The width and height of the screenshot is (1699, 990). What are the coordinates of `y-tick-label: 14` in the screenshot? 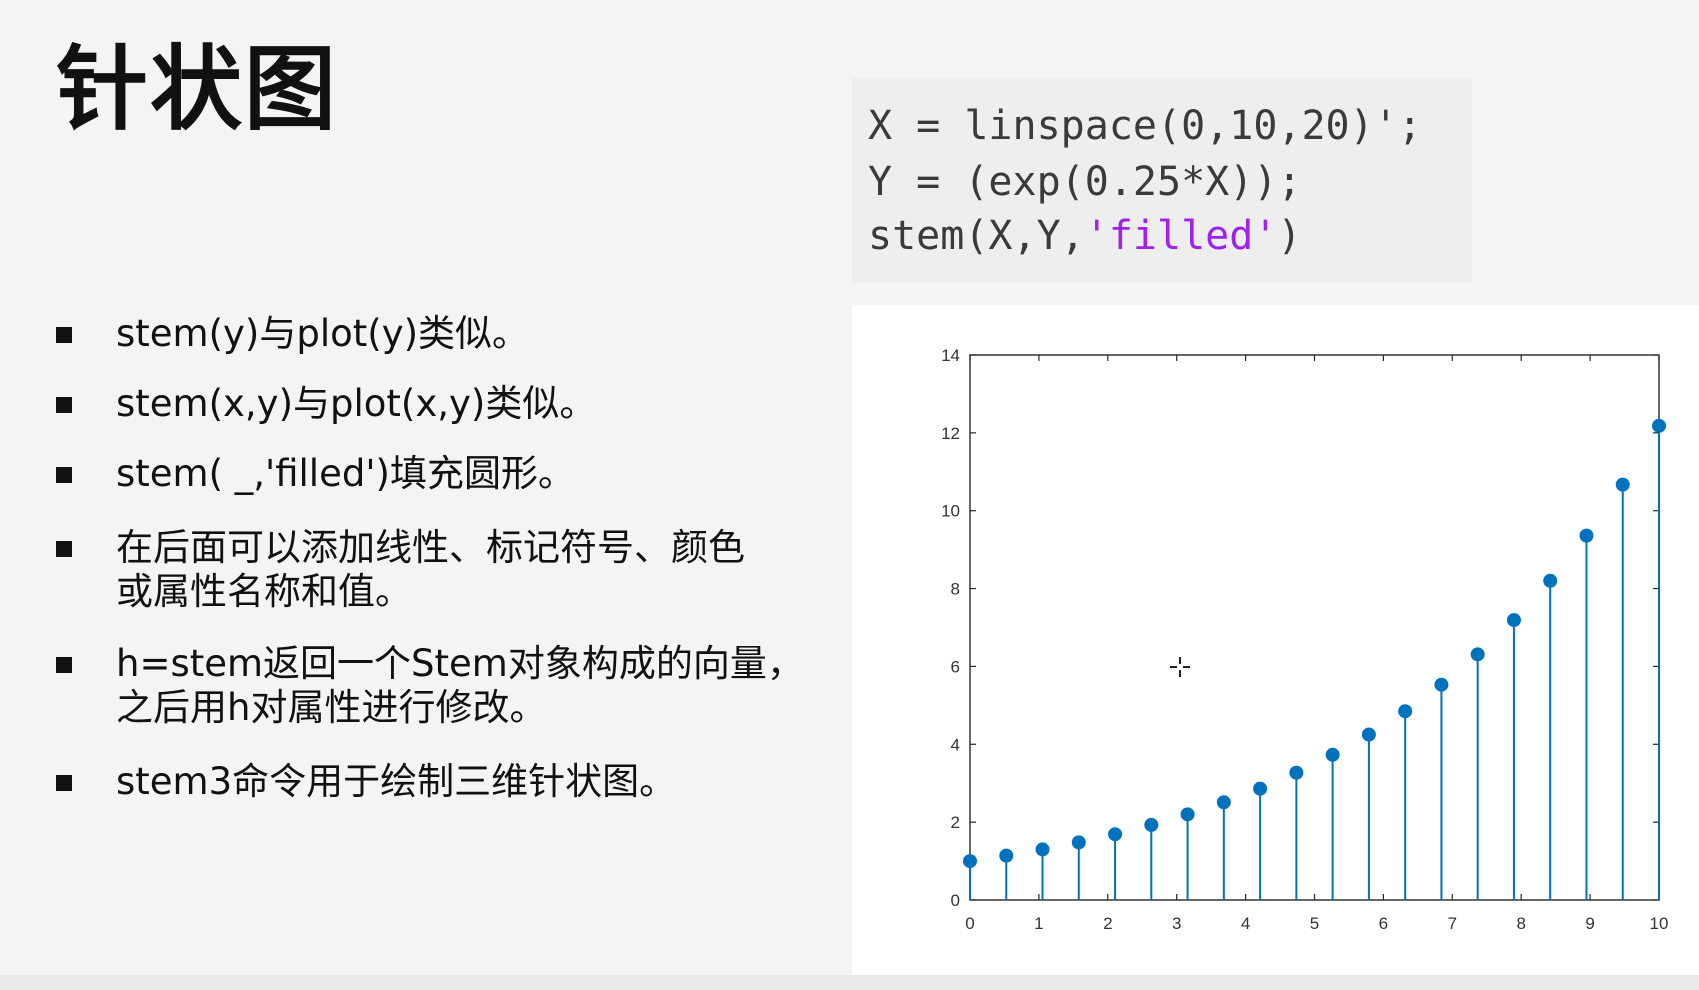 It's located at (950, 355).